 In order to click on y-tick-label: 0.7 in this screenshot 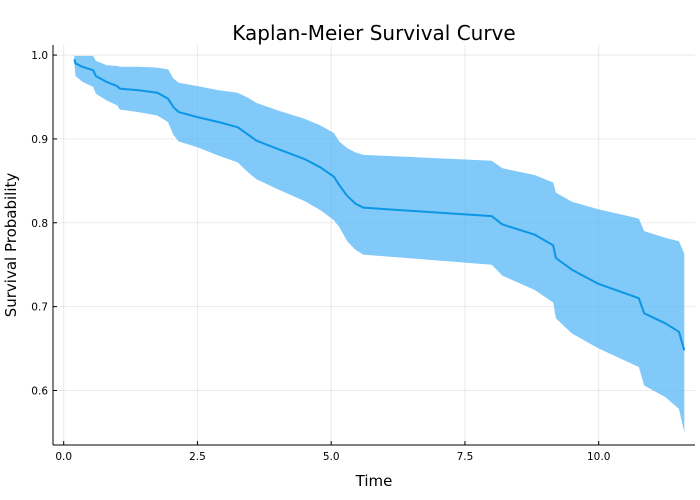, I will do `click(39, 308)`.